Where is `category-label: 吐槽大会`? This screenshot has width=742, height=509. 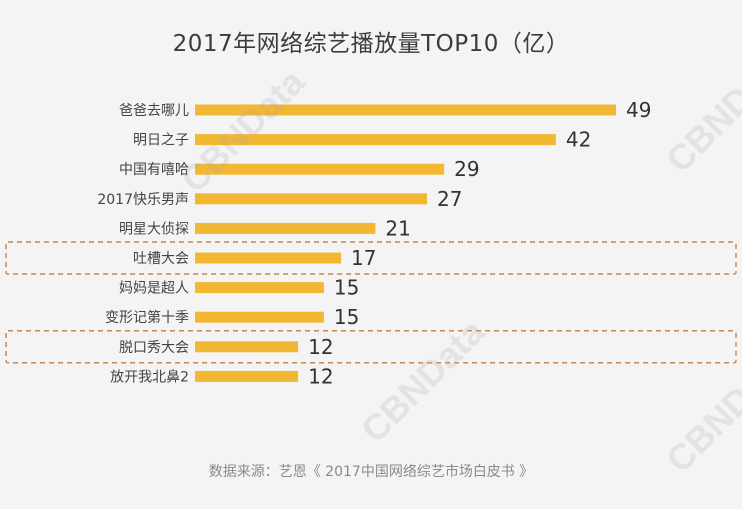 category-label: 吐槽大会 is located at coordinates (161, 259).